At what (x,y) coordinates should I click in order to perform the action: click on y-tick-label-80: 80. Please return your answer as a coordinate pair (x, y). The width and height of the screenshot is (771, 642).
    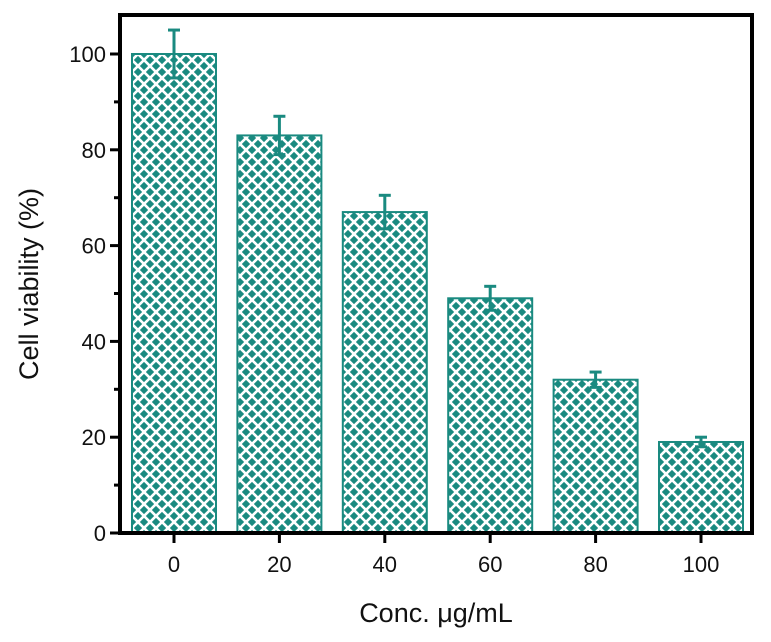
    Looking at the image, I should click on (94, 150).